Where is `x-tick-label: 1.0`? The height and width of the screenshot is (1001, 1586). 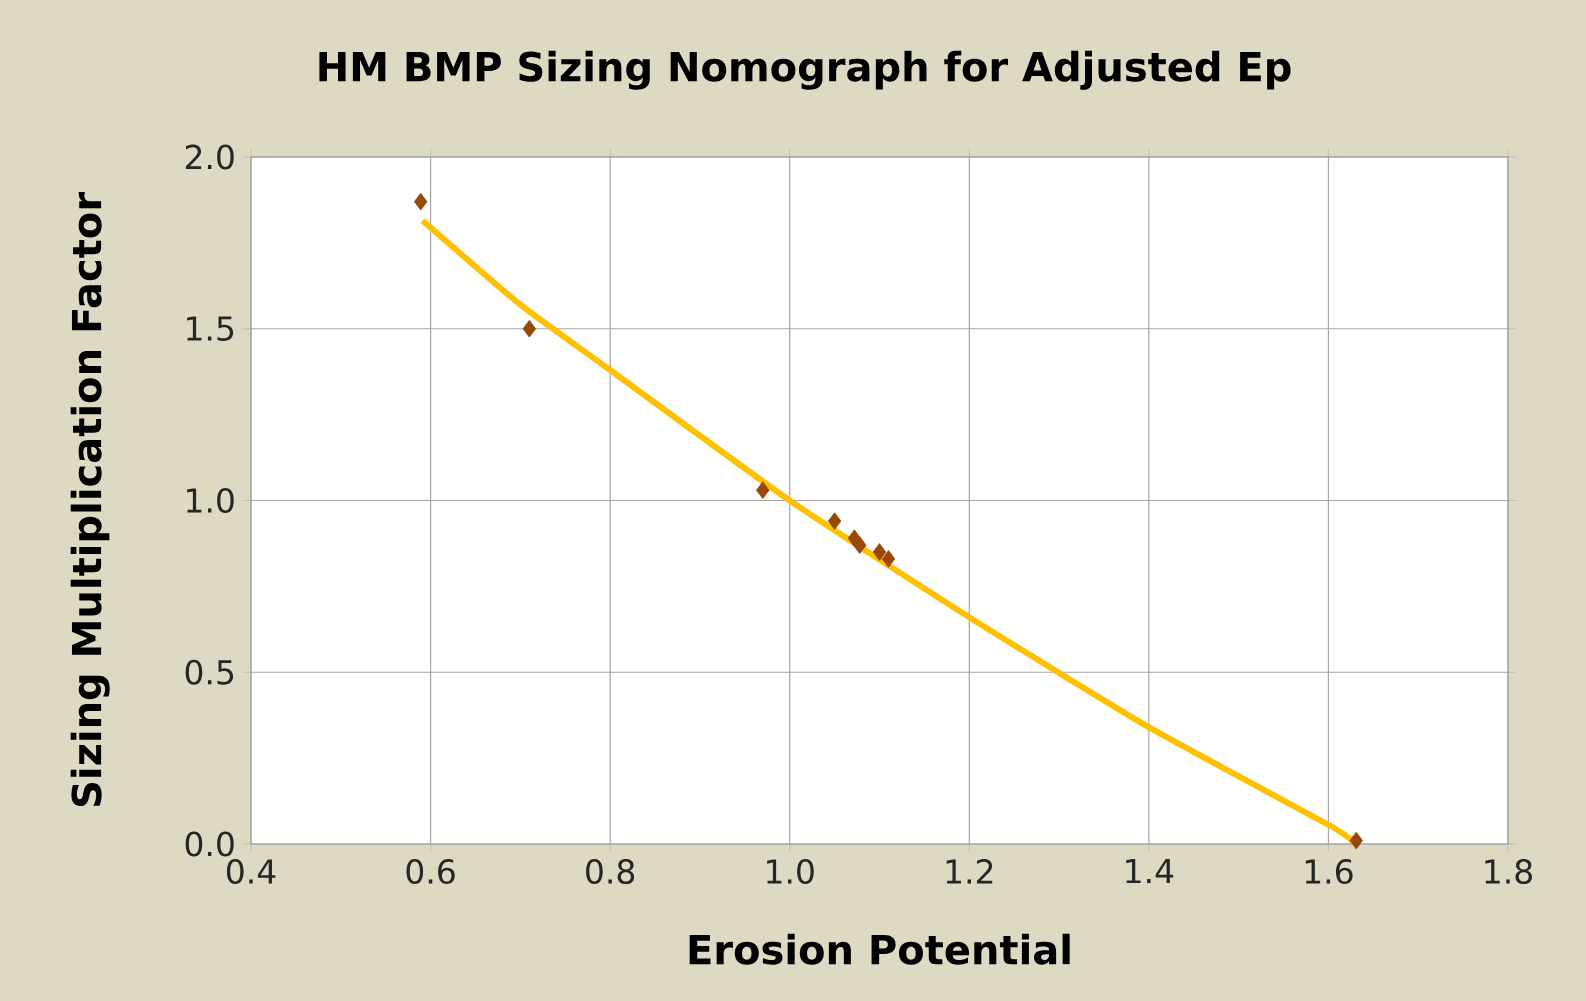 x-tick-label: 1.0 is located at coordinates (790, 872).